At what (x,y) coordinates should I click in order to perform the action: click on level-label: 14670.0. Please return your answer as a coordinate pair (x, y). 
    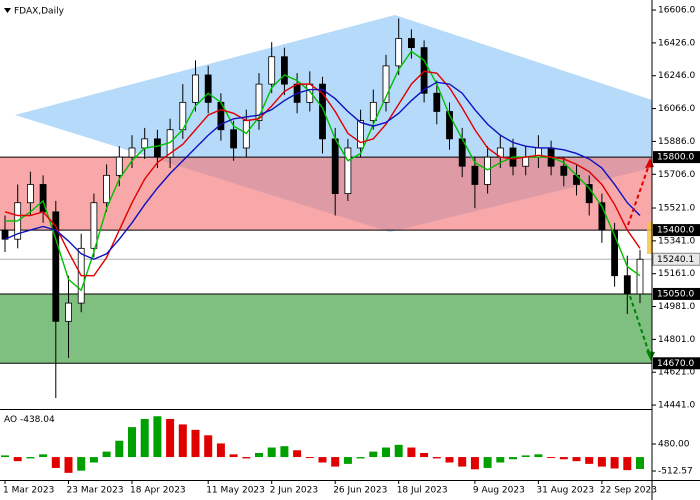
    Looking at the image, I should click on (675, 364).